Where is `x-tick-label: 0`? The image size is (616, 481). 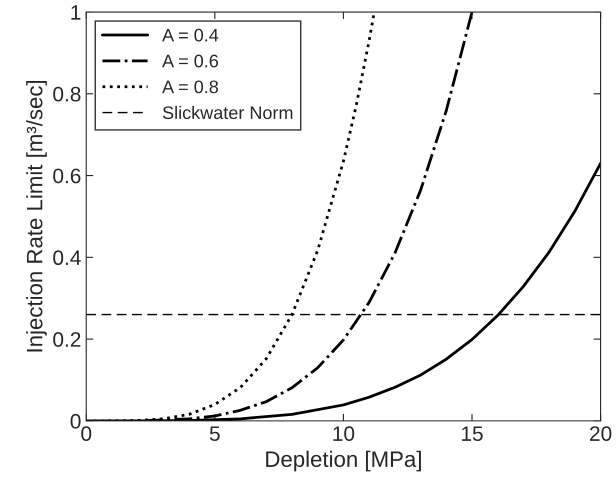
x-tick-label: 0 is located at coordinates (86, 434).